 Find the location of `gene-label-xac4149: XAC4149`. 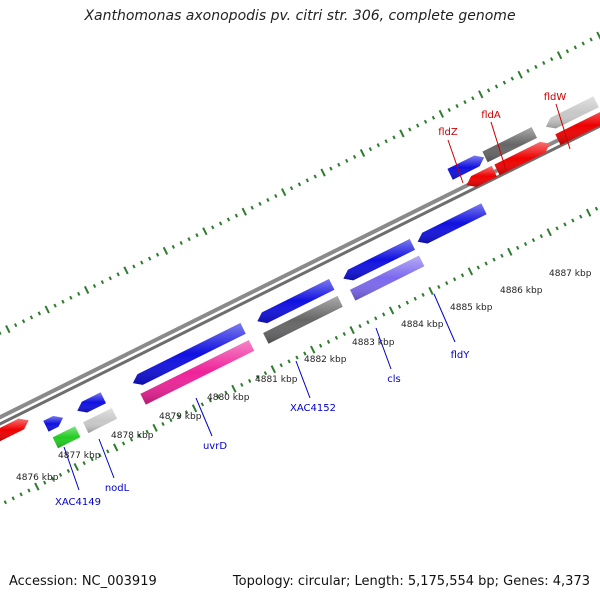

gene-label-xac4149: XAC4149 is located at coordinates (78, 502).